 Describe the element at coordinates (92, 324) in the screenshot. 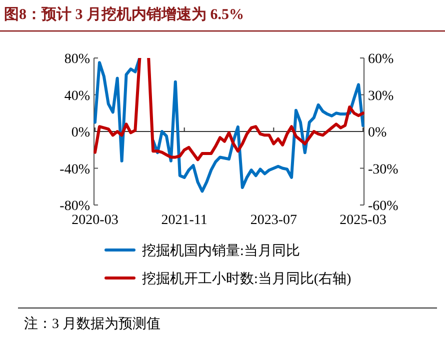

I see `annotation: 注：3 月数据为预测值` at that location.